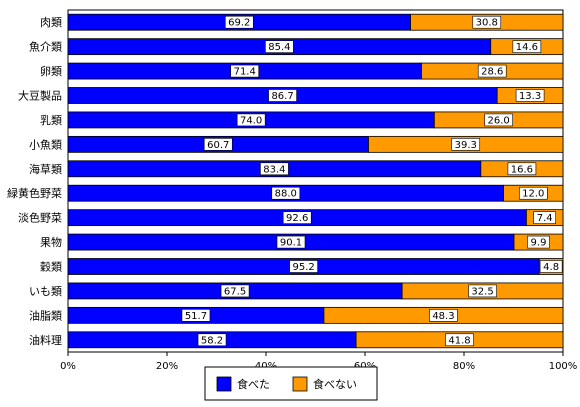 This screenshot has height=407, width=580. I want to click on data-label: 74.0, so click(251, 120).